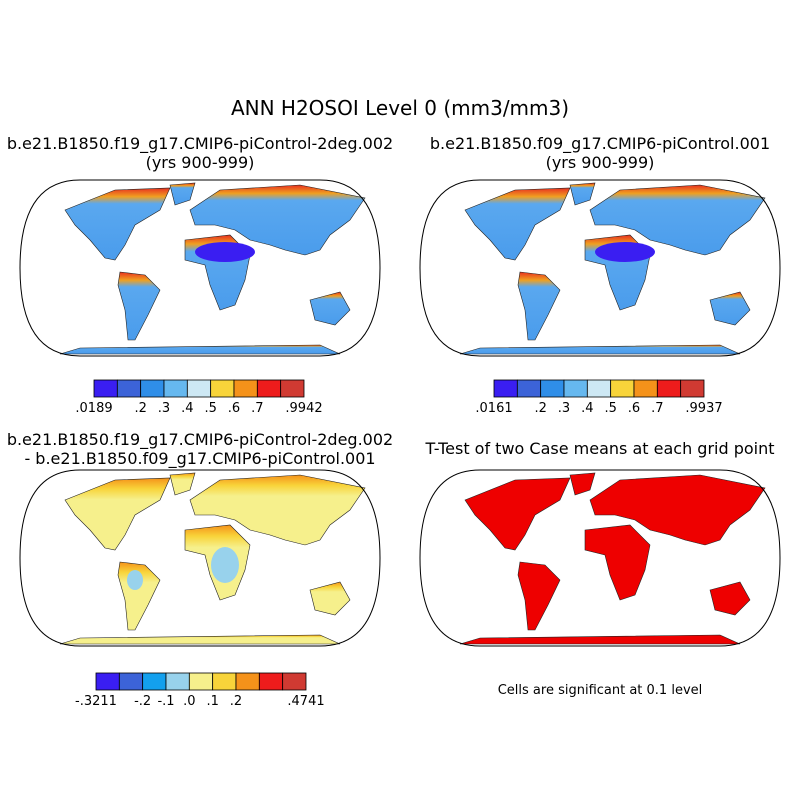 The height and width of the screenshot is (800, 800). Describe the element at coordinates (493, 408) in the screenshot. I see `colorbar-label: .0161` at that location.